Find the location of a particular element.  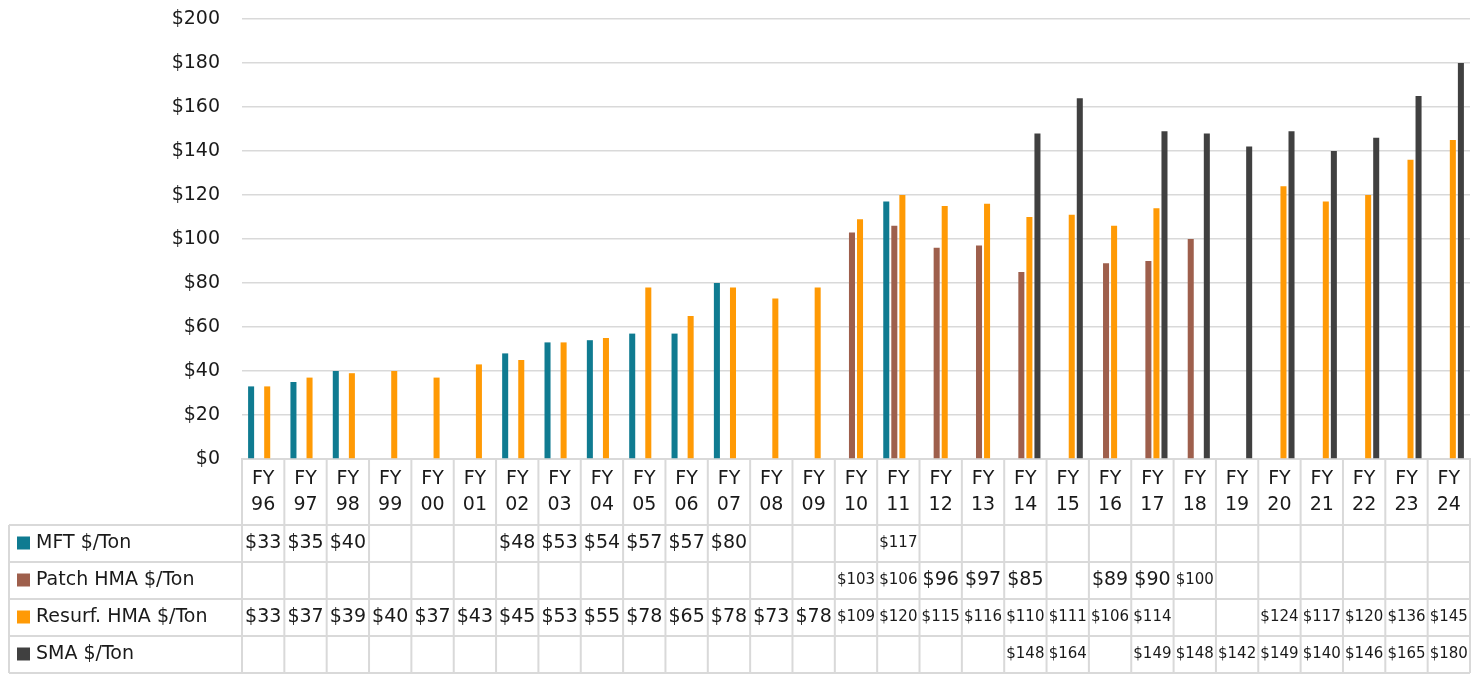

x-tick-label: FY 18 is located at coordinates (1194, 489).